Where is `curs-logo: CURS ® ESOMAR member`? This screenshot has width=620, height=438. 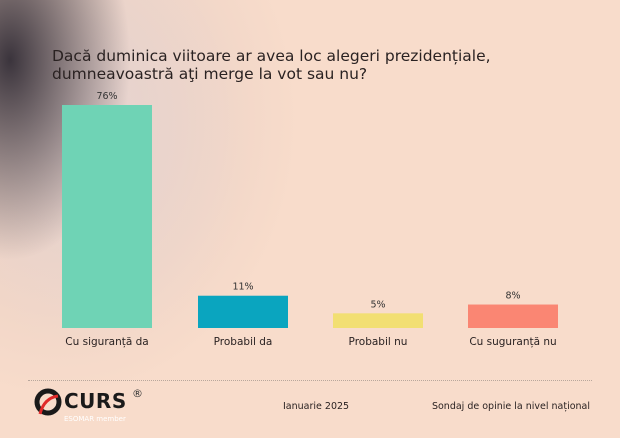 curs-logo: CURS ® ESOMAR member is located at coordinates (99, 411).